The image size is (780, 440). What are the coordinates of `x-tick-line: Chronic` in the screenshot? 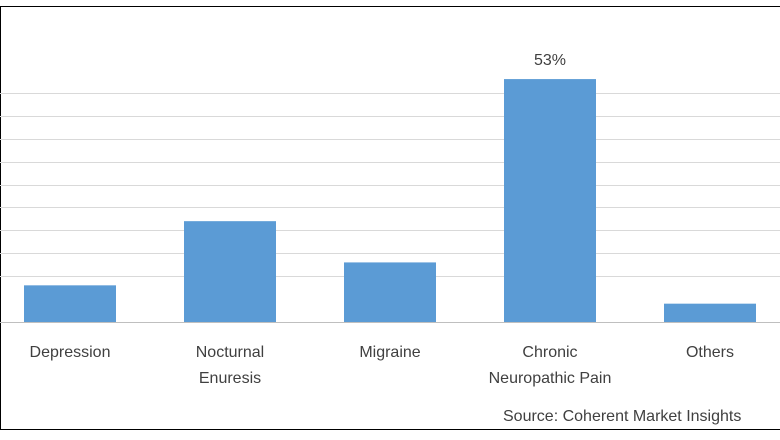 It's located at (549, 352).